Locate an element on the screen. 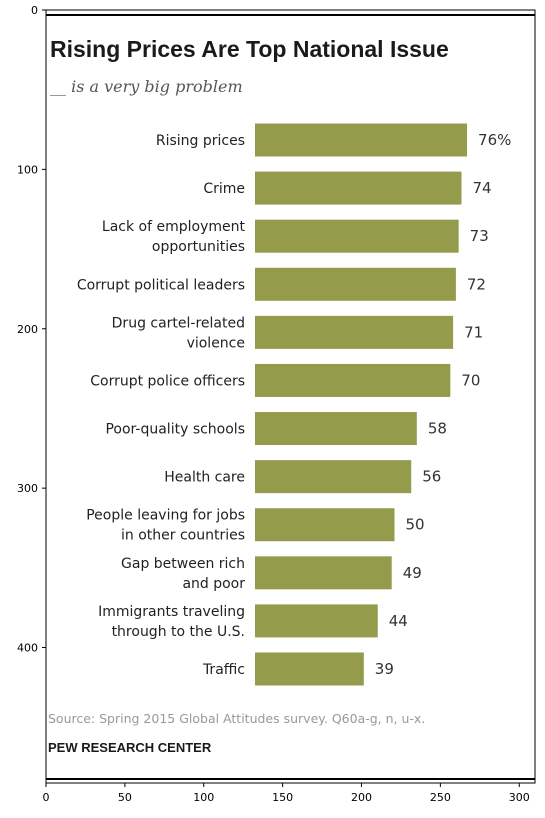  y-tick-label: 200 is located at coordinates (27, 329).